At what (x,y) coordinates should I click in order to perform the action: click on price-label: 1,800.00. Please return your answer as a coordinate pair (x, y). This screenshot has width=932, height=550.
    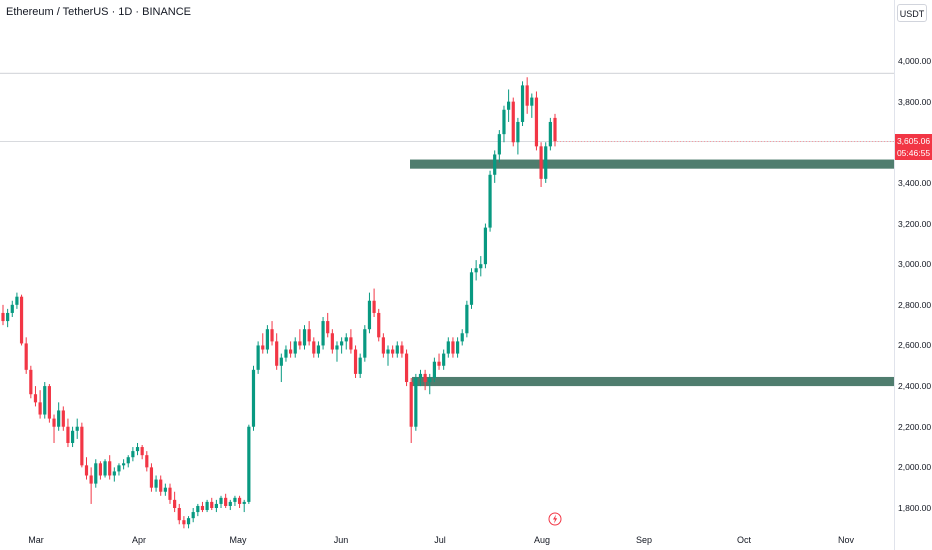
    Looking at the image, I should click on (915, 508).